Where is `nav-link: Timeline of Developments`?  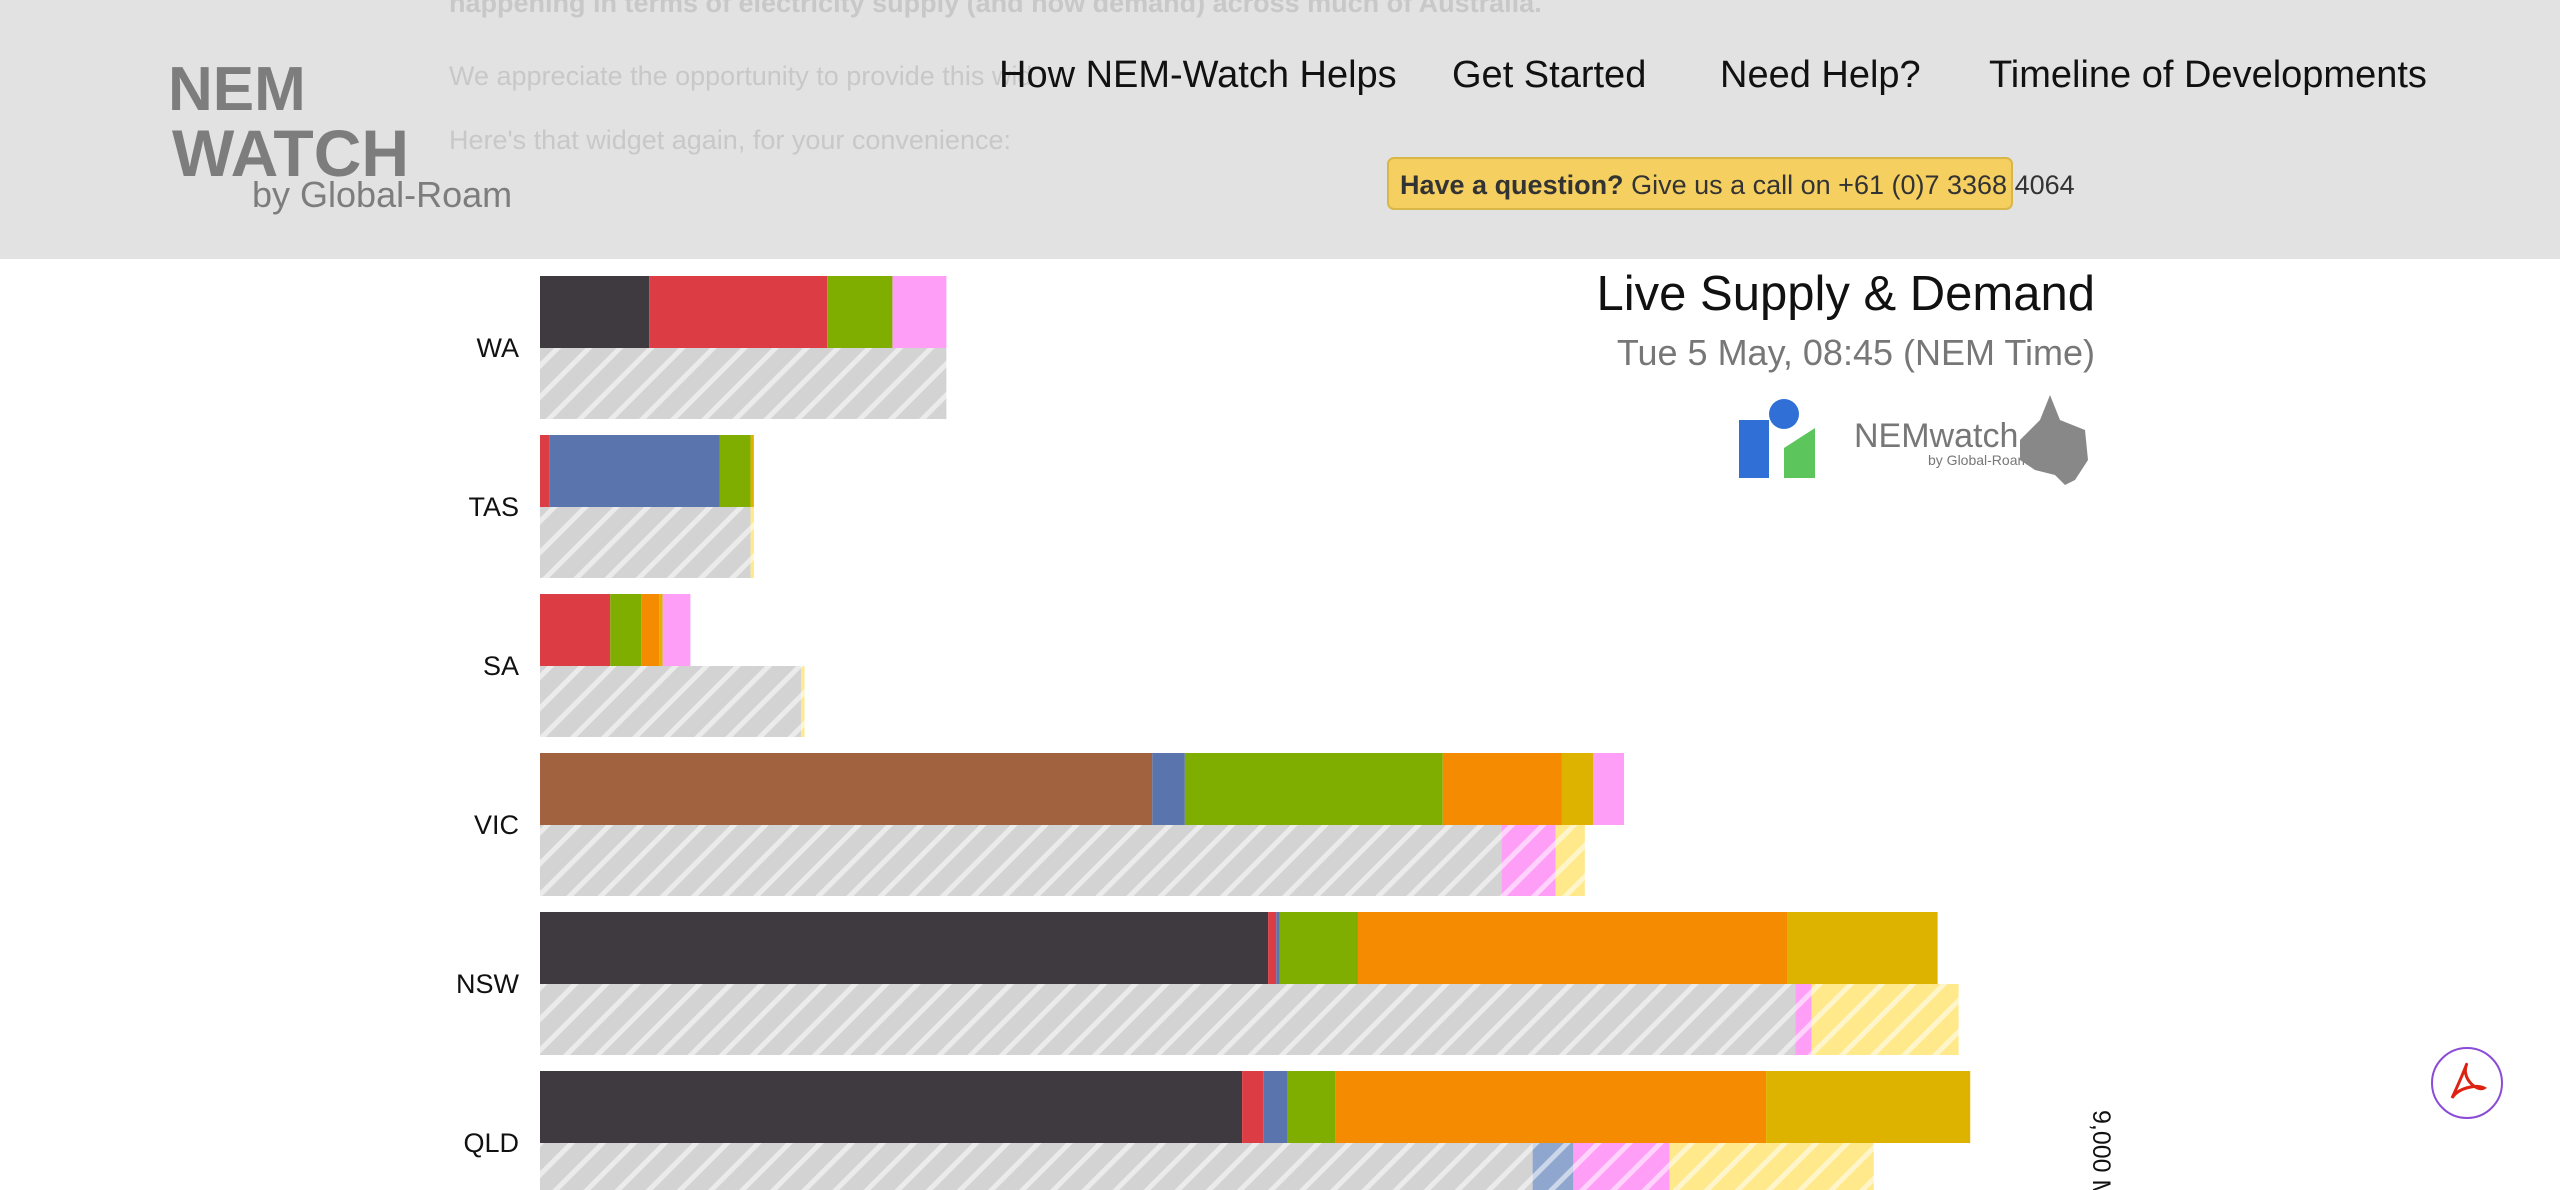 nav-link: Timeline of Developments is located at coordinates (2208, 75).